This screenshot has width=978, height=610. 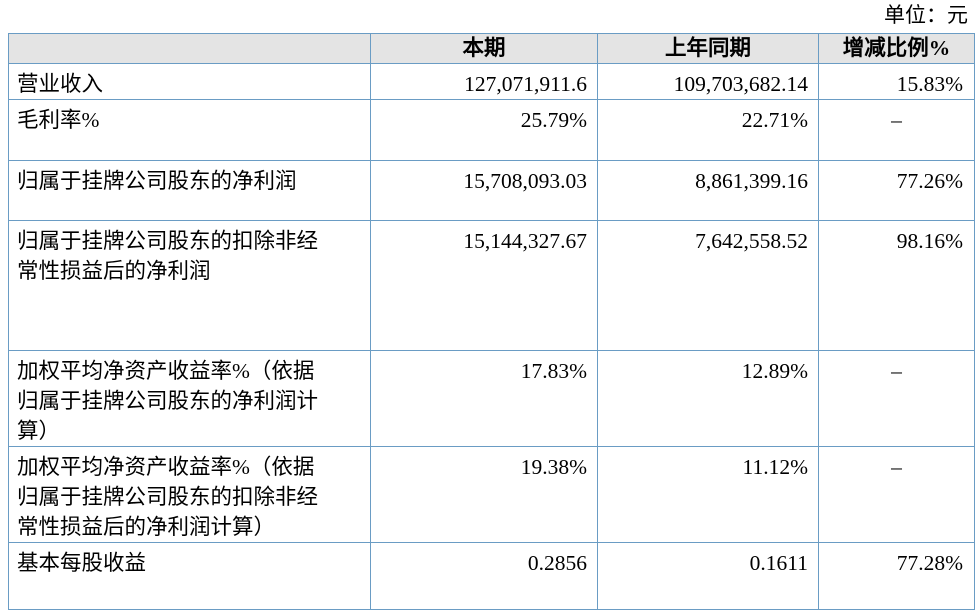 What do you see at coordinates (708, 130) in the screenshot?
I see `value-prior: 22.71%` at bounding box center [708, 130].